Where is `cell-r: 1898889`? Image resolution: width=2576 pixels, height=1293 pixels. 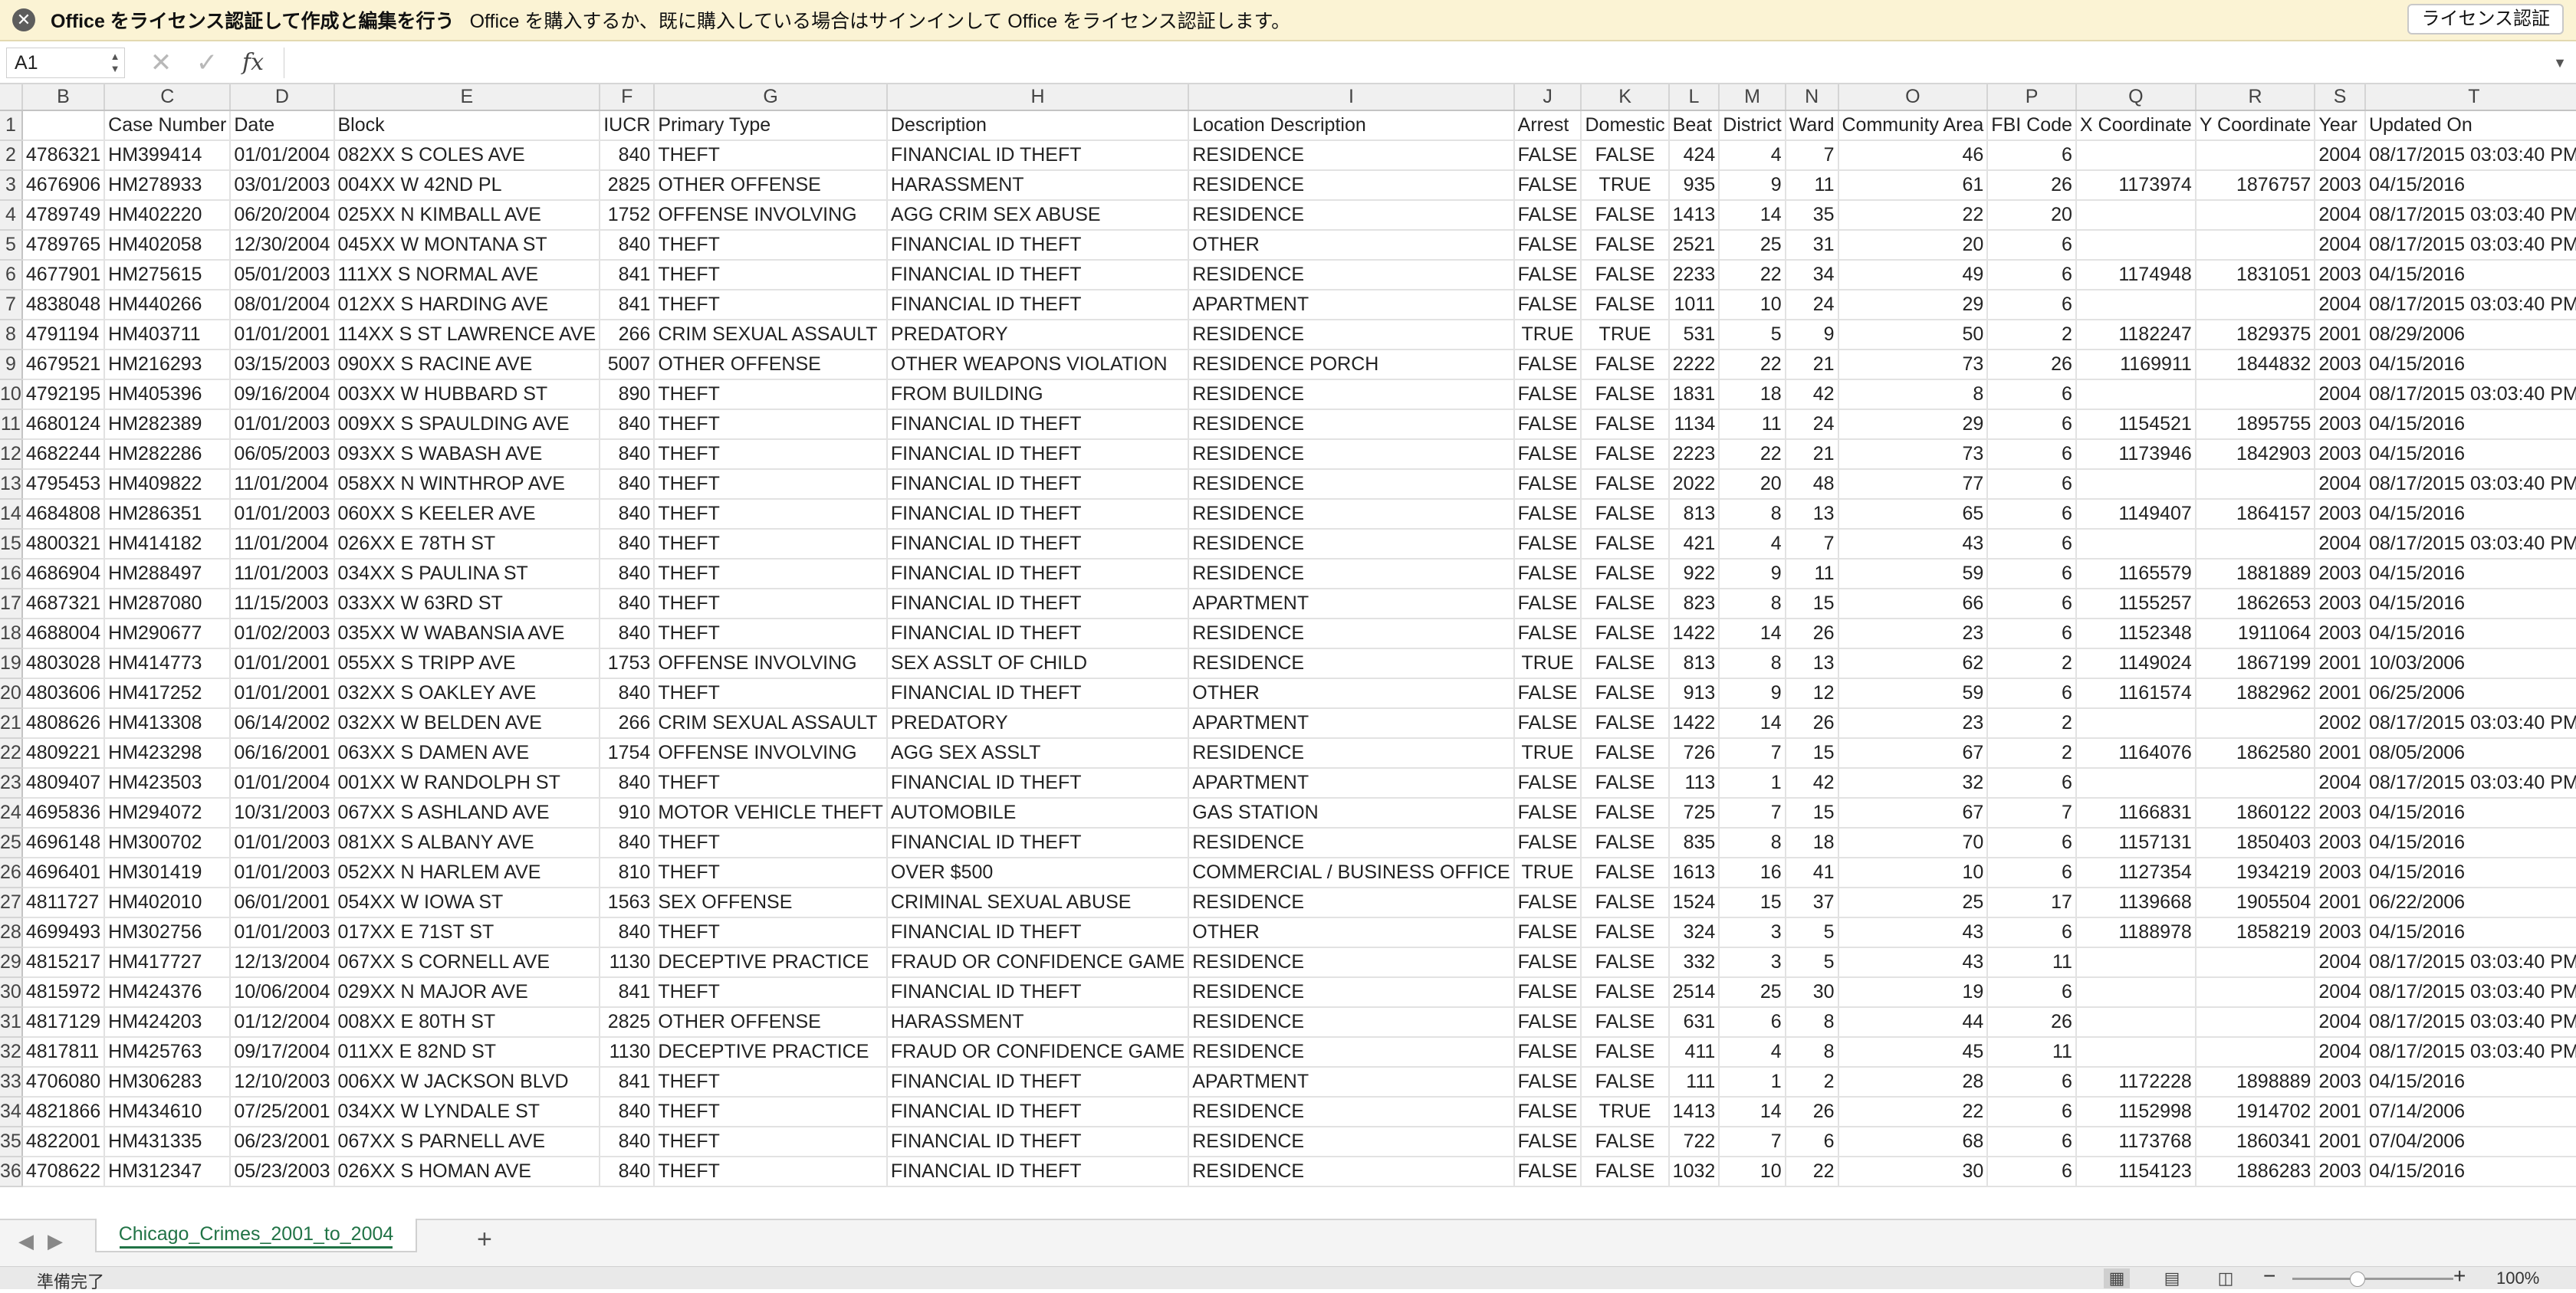
cell-r: 1898889 is located at coordinates (2255, 1082).